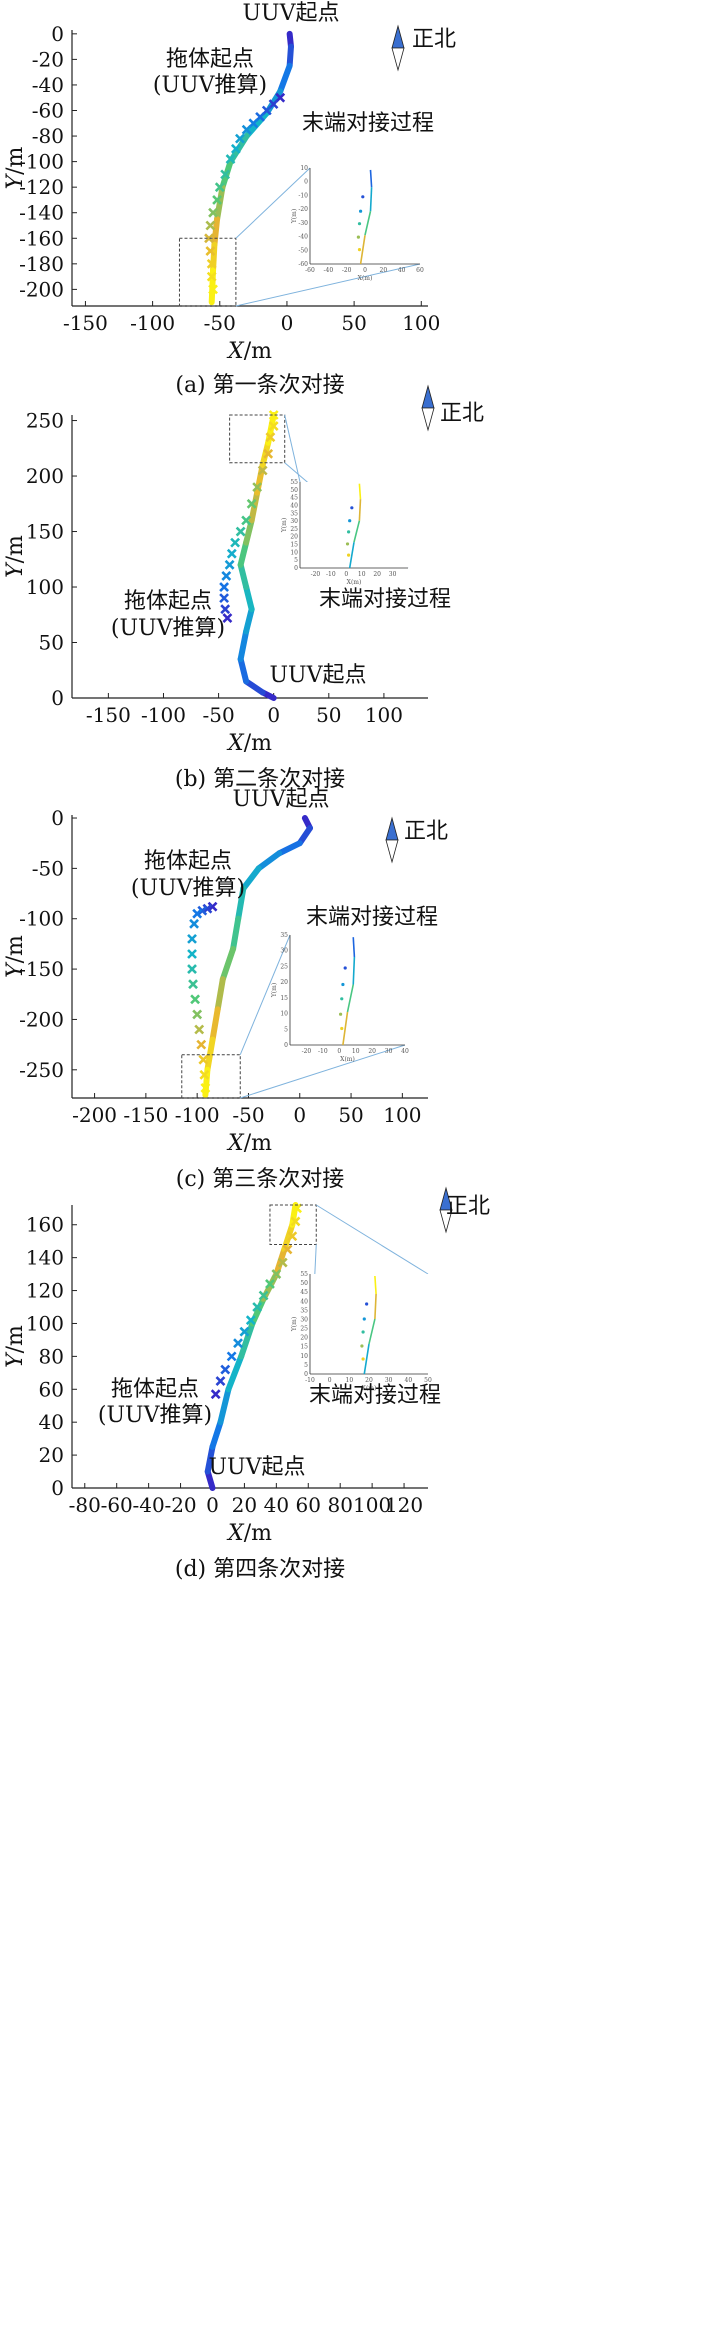 This screenshot has height=2346, width=709. What do you see at coordinates (350, 1380) in the screenshot?
I see `inset-x-tick-label: 10` at bounding box center [350, 1380].